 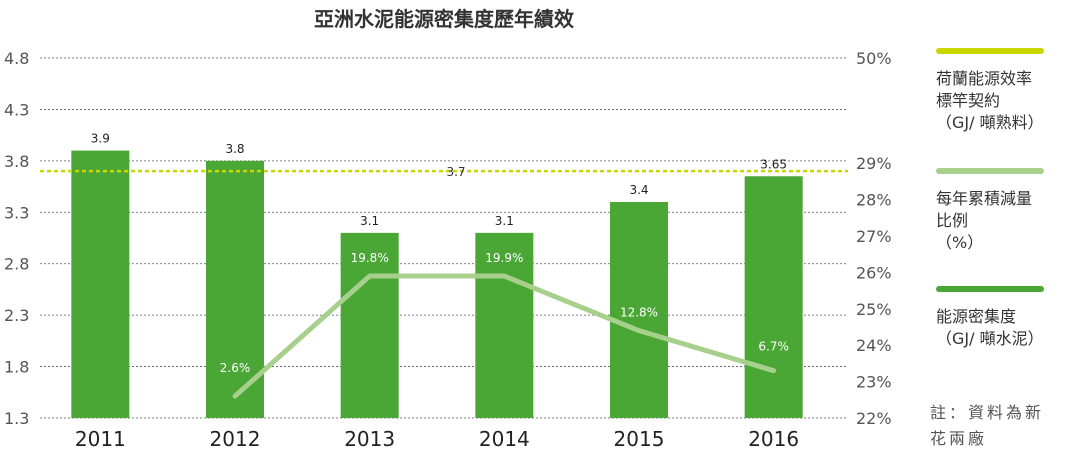 What do you see at coordinates (455, 172) in the screenshot?
I see `benchmark-label: 3.7` at bounding box center [455, 172].